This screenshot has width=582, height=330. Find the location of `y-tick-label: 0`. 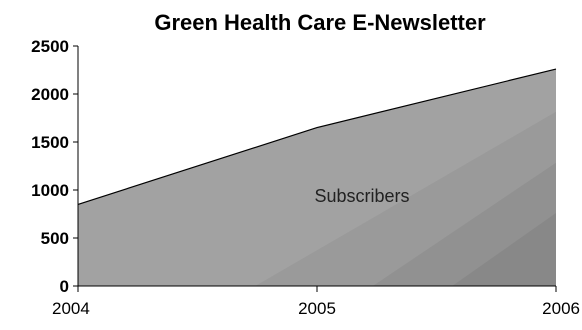

y-tick-label: 0 is located at coordinates (64, 286).